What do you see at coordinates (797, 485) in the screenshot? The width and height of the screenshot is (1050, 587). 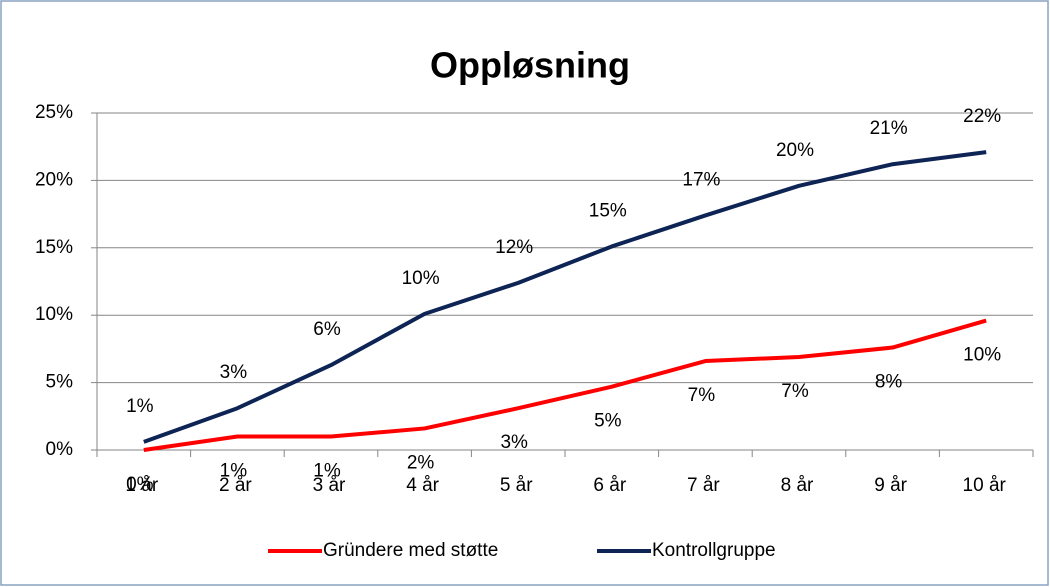 I see `x-tick-label: 8 år` at bounding box center [797, 485].